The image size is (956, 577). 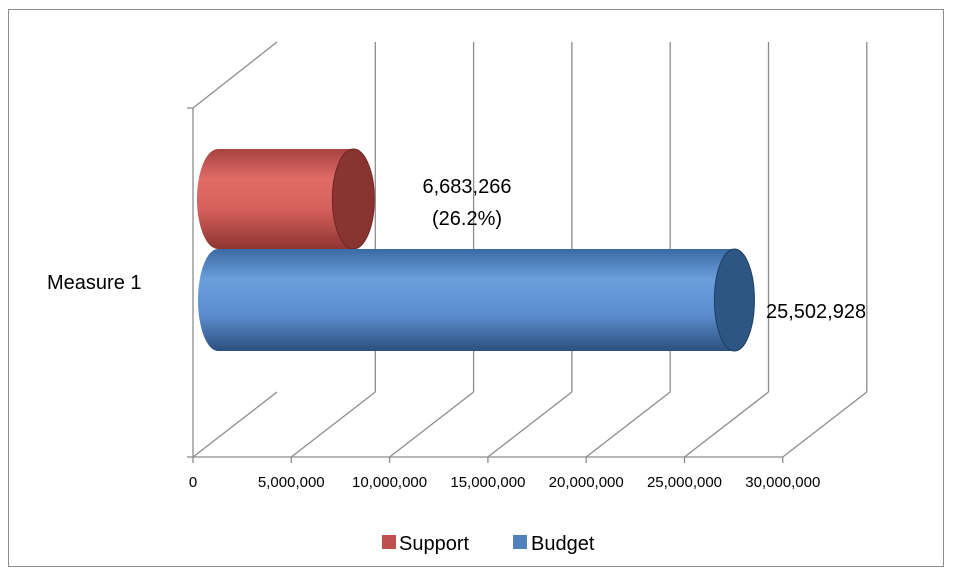 What do you see at coordinates (389, 542) in the screenshot?
I see `legend-swatch-support` at bounding box center [389, 542].